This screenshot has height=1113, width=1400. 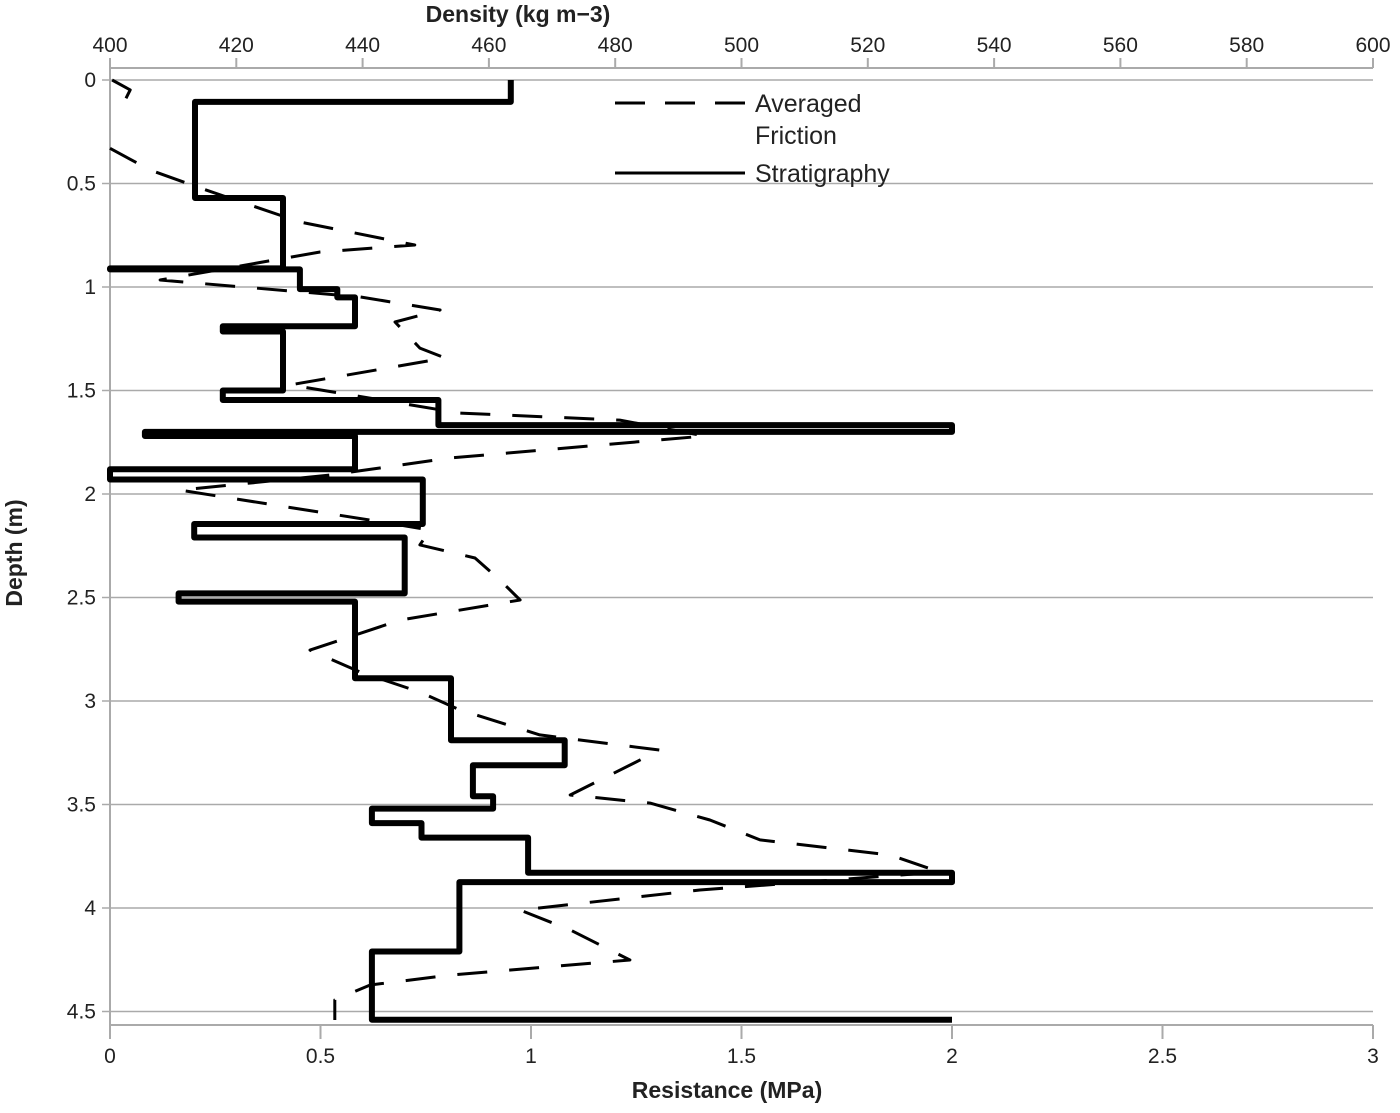 What do you see at coordinates (14, 552) in the screenshot?
I see `y-axis-title: Depth (m)` at bounding box center [14, 552].